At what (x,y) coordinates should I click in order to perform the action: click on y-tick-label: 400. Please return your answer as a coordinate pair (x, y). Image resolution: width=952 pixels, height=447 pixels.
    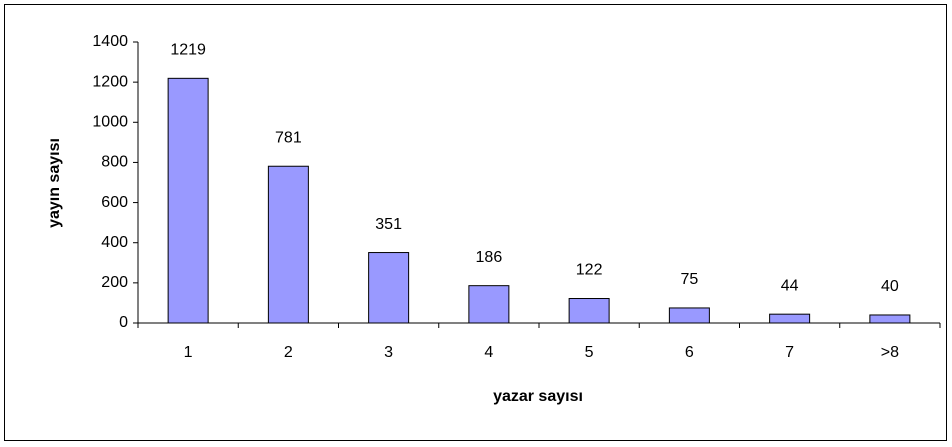
    Looking at the image, I should click on (114, 242).